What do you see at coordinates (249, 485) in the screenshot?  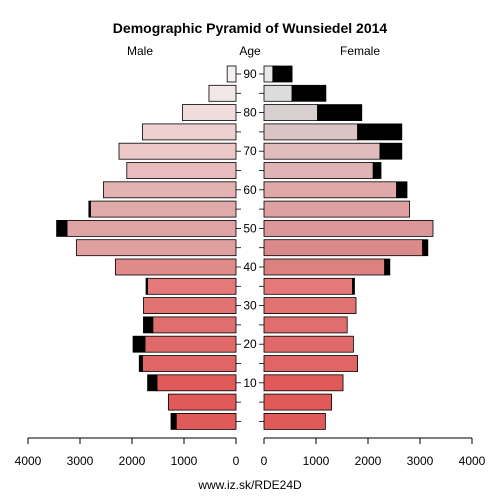 I see `source-footer: www.iz.sk/RDE24D` at bounding box center [249, 485].